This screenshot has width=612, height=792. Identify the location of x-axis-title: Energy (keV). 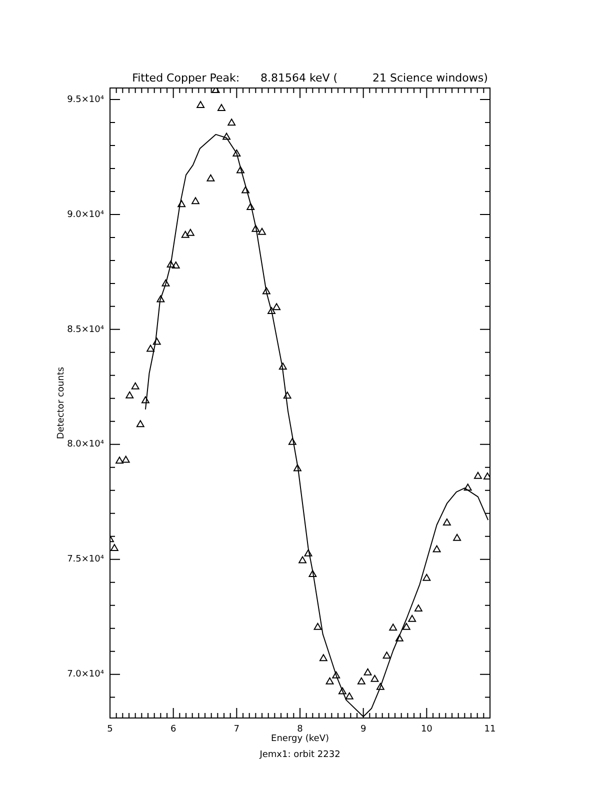
(300, 739).